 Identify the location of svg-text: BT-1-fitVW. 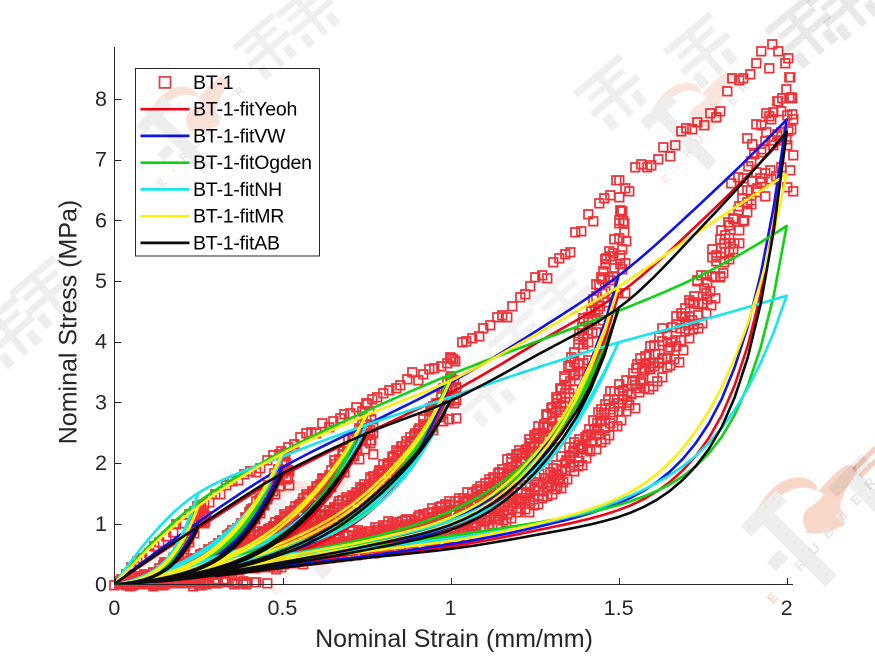
(239, 136).